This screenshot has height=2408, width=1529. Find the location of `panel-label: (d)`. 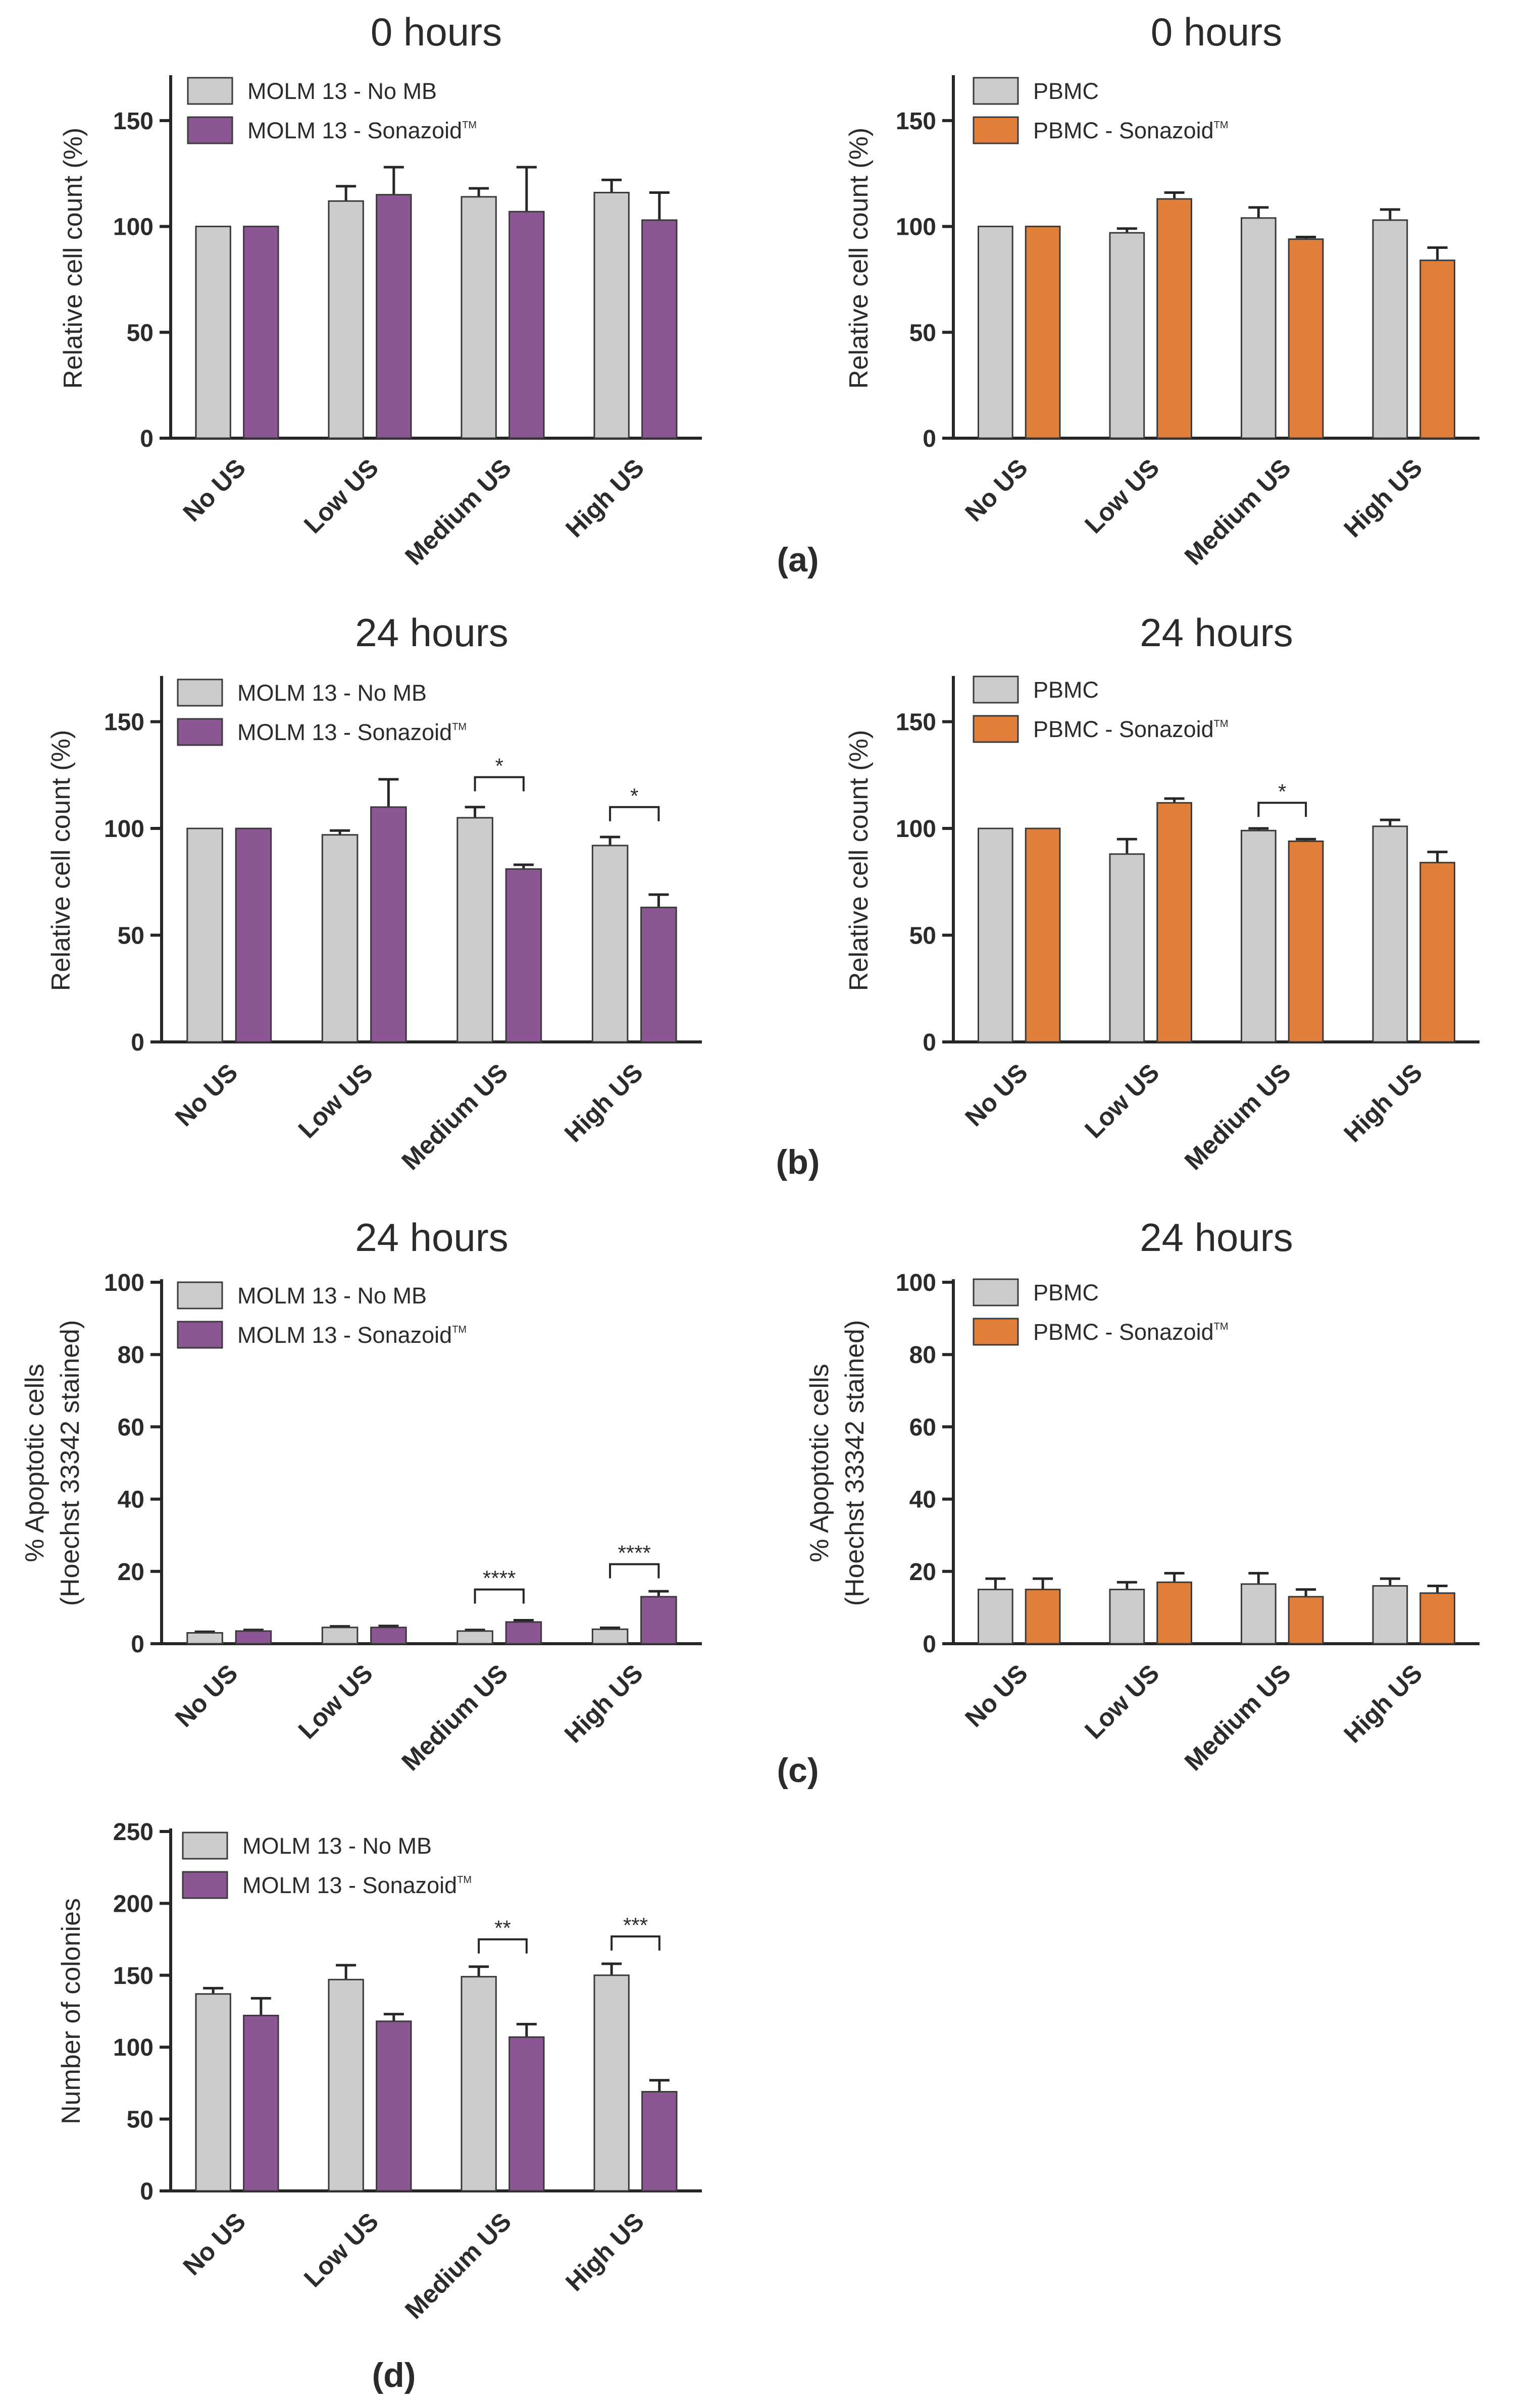

panel-label: (d) is located at coordinates (394, 2375).